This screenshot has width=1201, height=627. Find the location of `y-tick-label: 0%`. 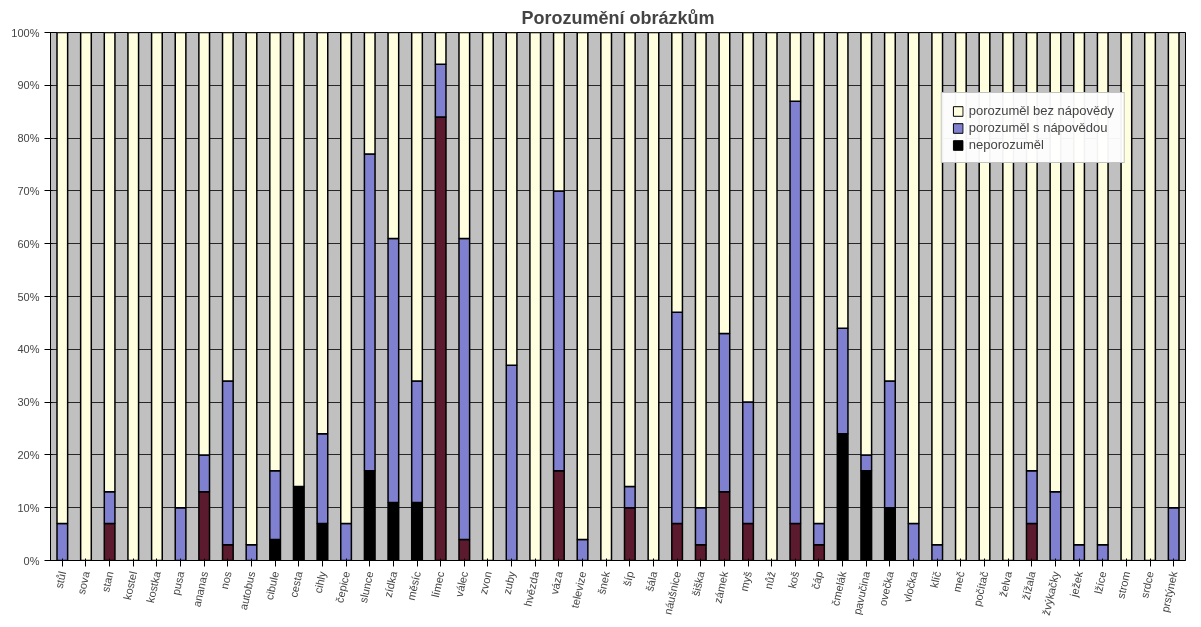

y-tick-label: 0% is located at coordinates (31, 560).